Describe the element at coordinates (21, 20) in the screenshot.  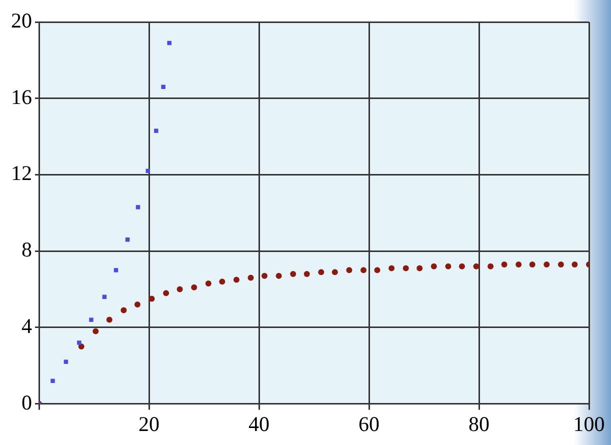
I see `y-tick-label: 20` at that location.